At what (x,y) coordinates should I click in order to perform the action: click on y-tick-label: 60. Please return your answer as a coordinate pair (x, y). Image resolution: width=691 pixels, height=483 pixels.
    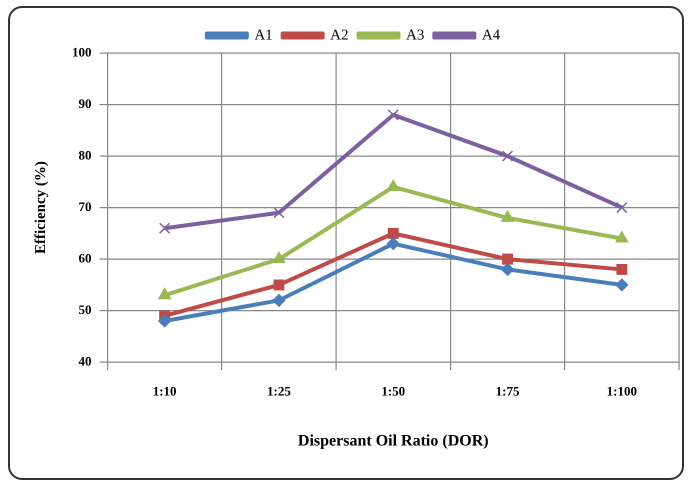
    Looking at the image, I should click on (85, 258).